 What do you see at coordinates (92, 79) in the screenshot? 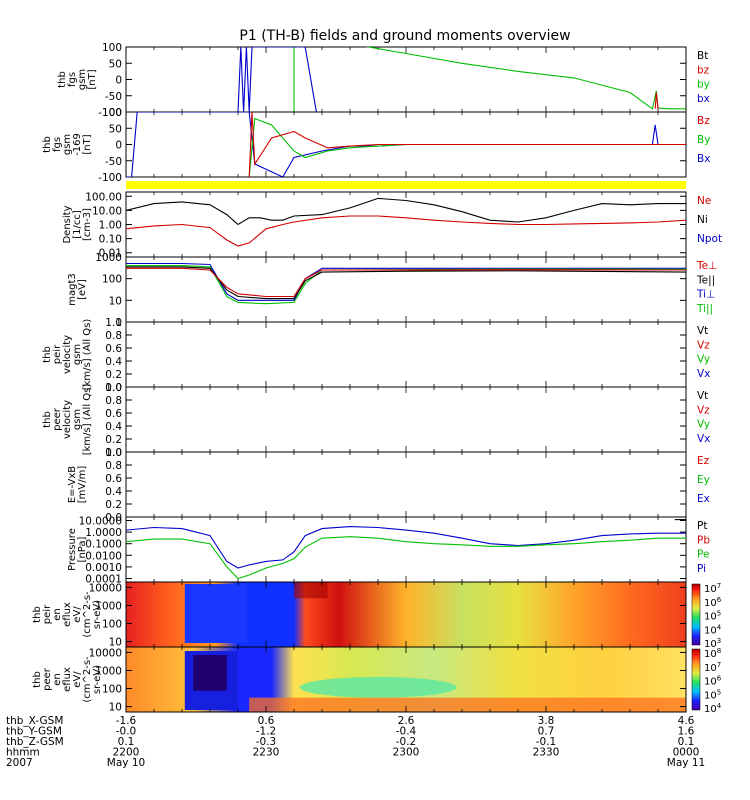
I see `y-axis-label: [nT]` at bounding box center [92, 79].